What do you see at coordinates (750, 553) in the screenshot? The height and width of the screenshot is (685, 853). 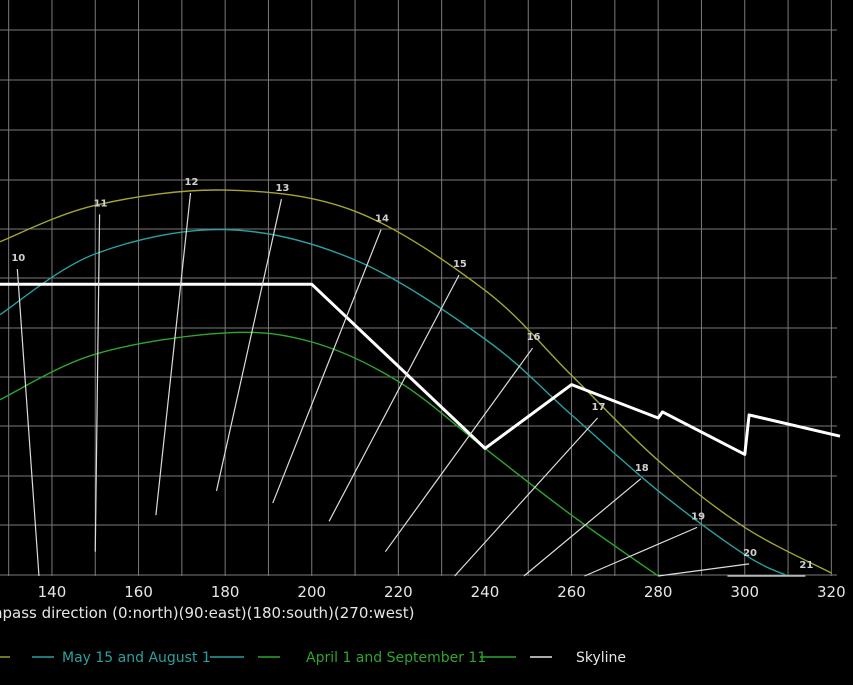 I see `hour-label-20: 20` at bounding box center [750, 553].